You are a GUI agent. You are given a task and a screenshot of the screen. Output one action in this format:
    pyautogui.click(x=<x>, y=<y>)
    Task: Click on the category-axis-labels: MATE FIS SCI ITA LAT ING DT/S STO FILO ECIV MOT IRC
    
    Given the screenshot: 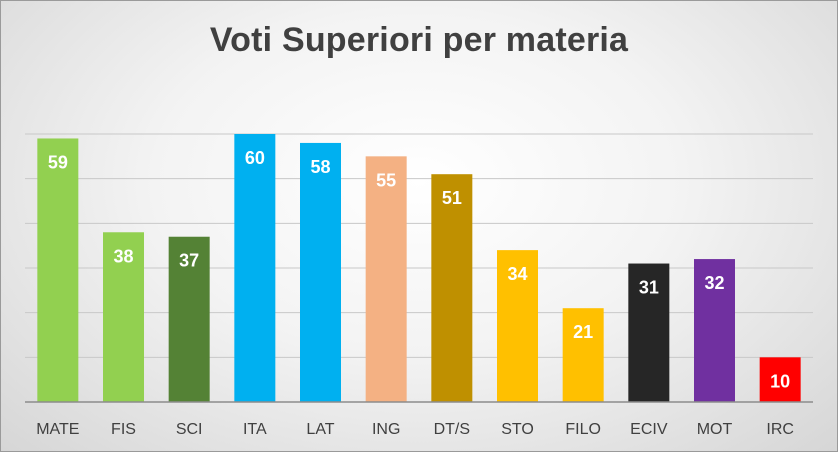 What is the action you would take?
    pyautogui.click(x=415, y=429)
    